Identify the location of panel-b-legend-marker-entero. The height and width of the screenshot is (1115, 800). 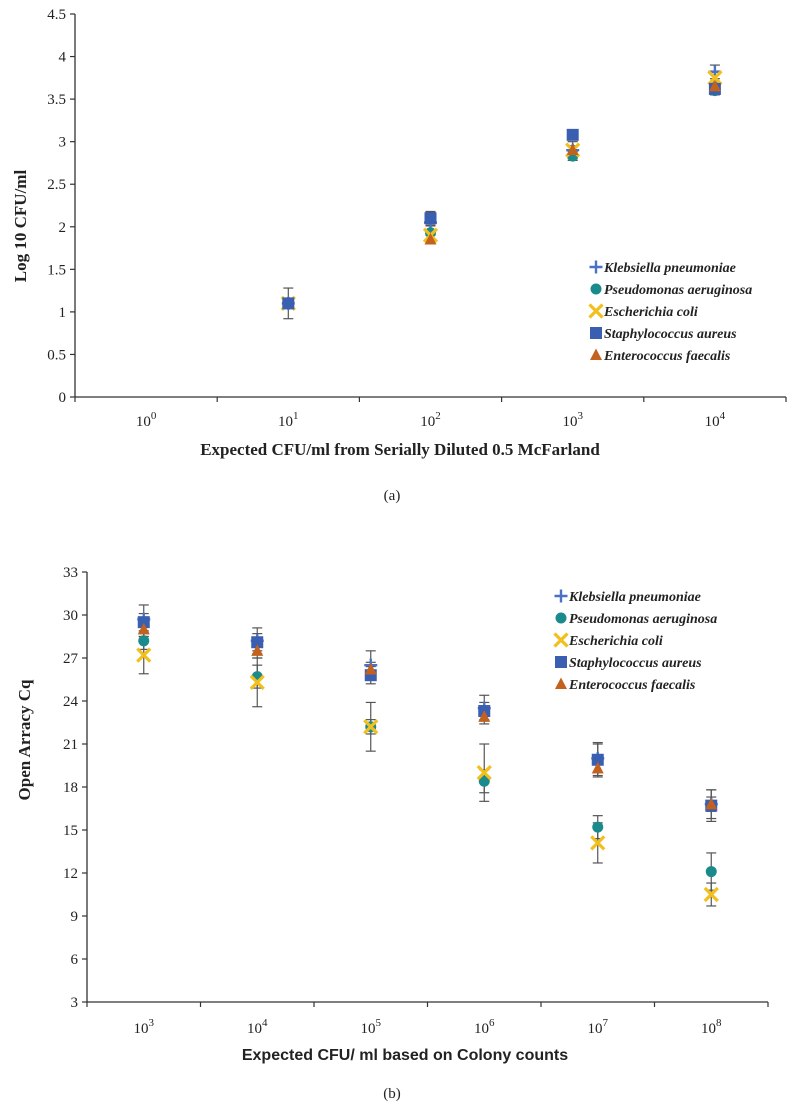
(561, 683).